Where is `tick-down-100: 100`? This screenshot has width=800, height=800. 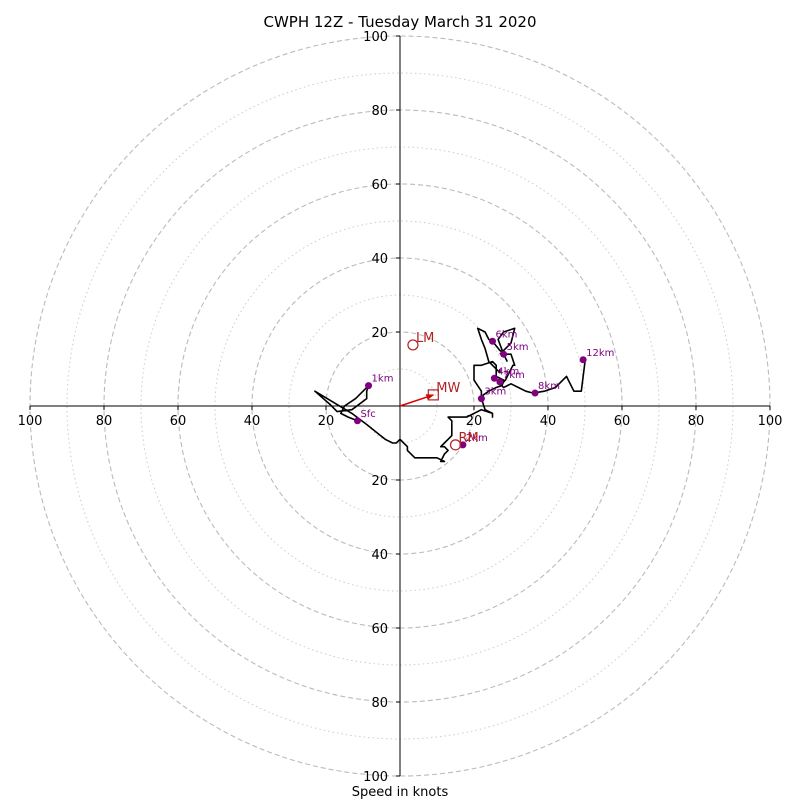 tick-down-100: 100 is located at coordinates (375, 777).